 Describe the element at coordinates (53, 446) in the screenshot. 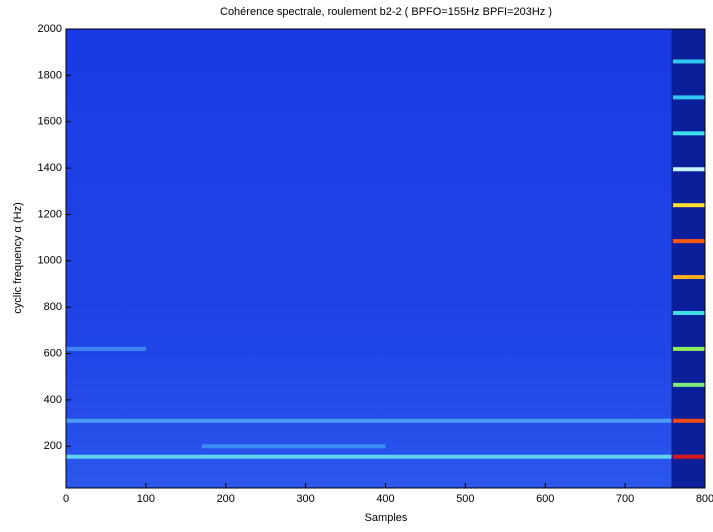

I see `y-tick-label: 200` at that location.